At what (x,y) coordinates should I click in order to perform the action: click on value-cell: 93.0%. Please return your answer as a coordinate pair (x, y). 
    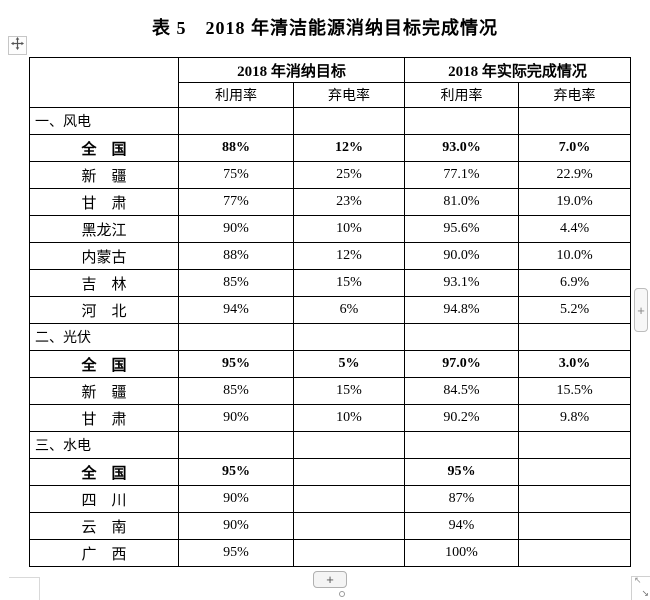
    Looking at the image, I should click on (462, 148).